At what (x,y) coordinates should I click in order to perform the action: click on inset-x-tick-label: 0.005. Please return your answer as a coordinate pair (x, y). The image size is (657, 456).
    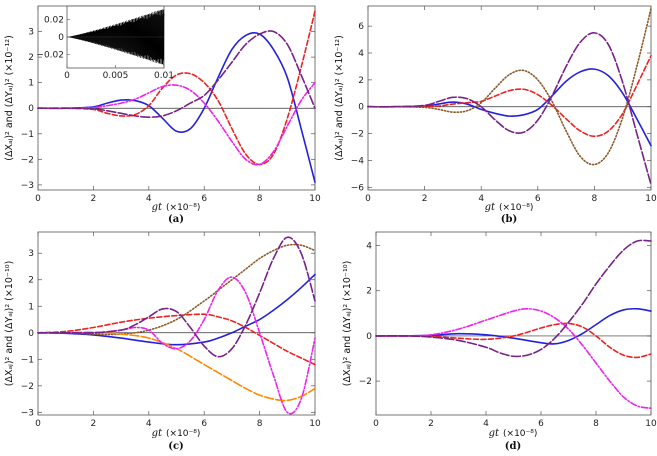
    Looking at the image, I should click on (116, 76).